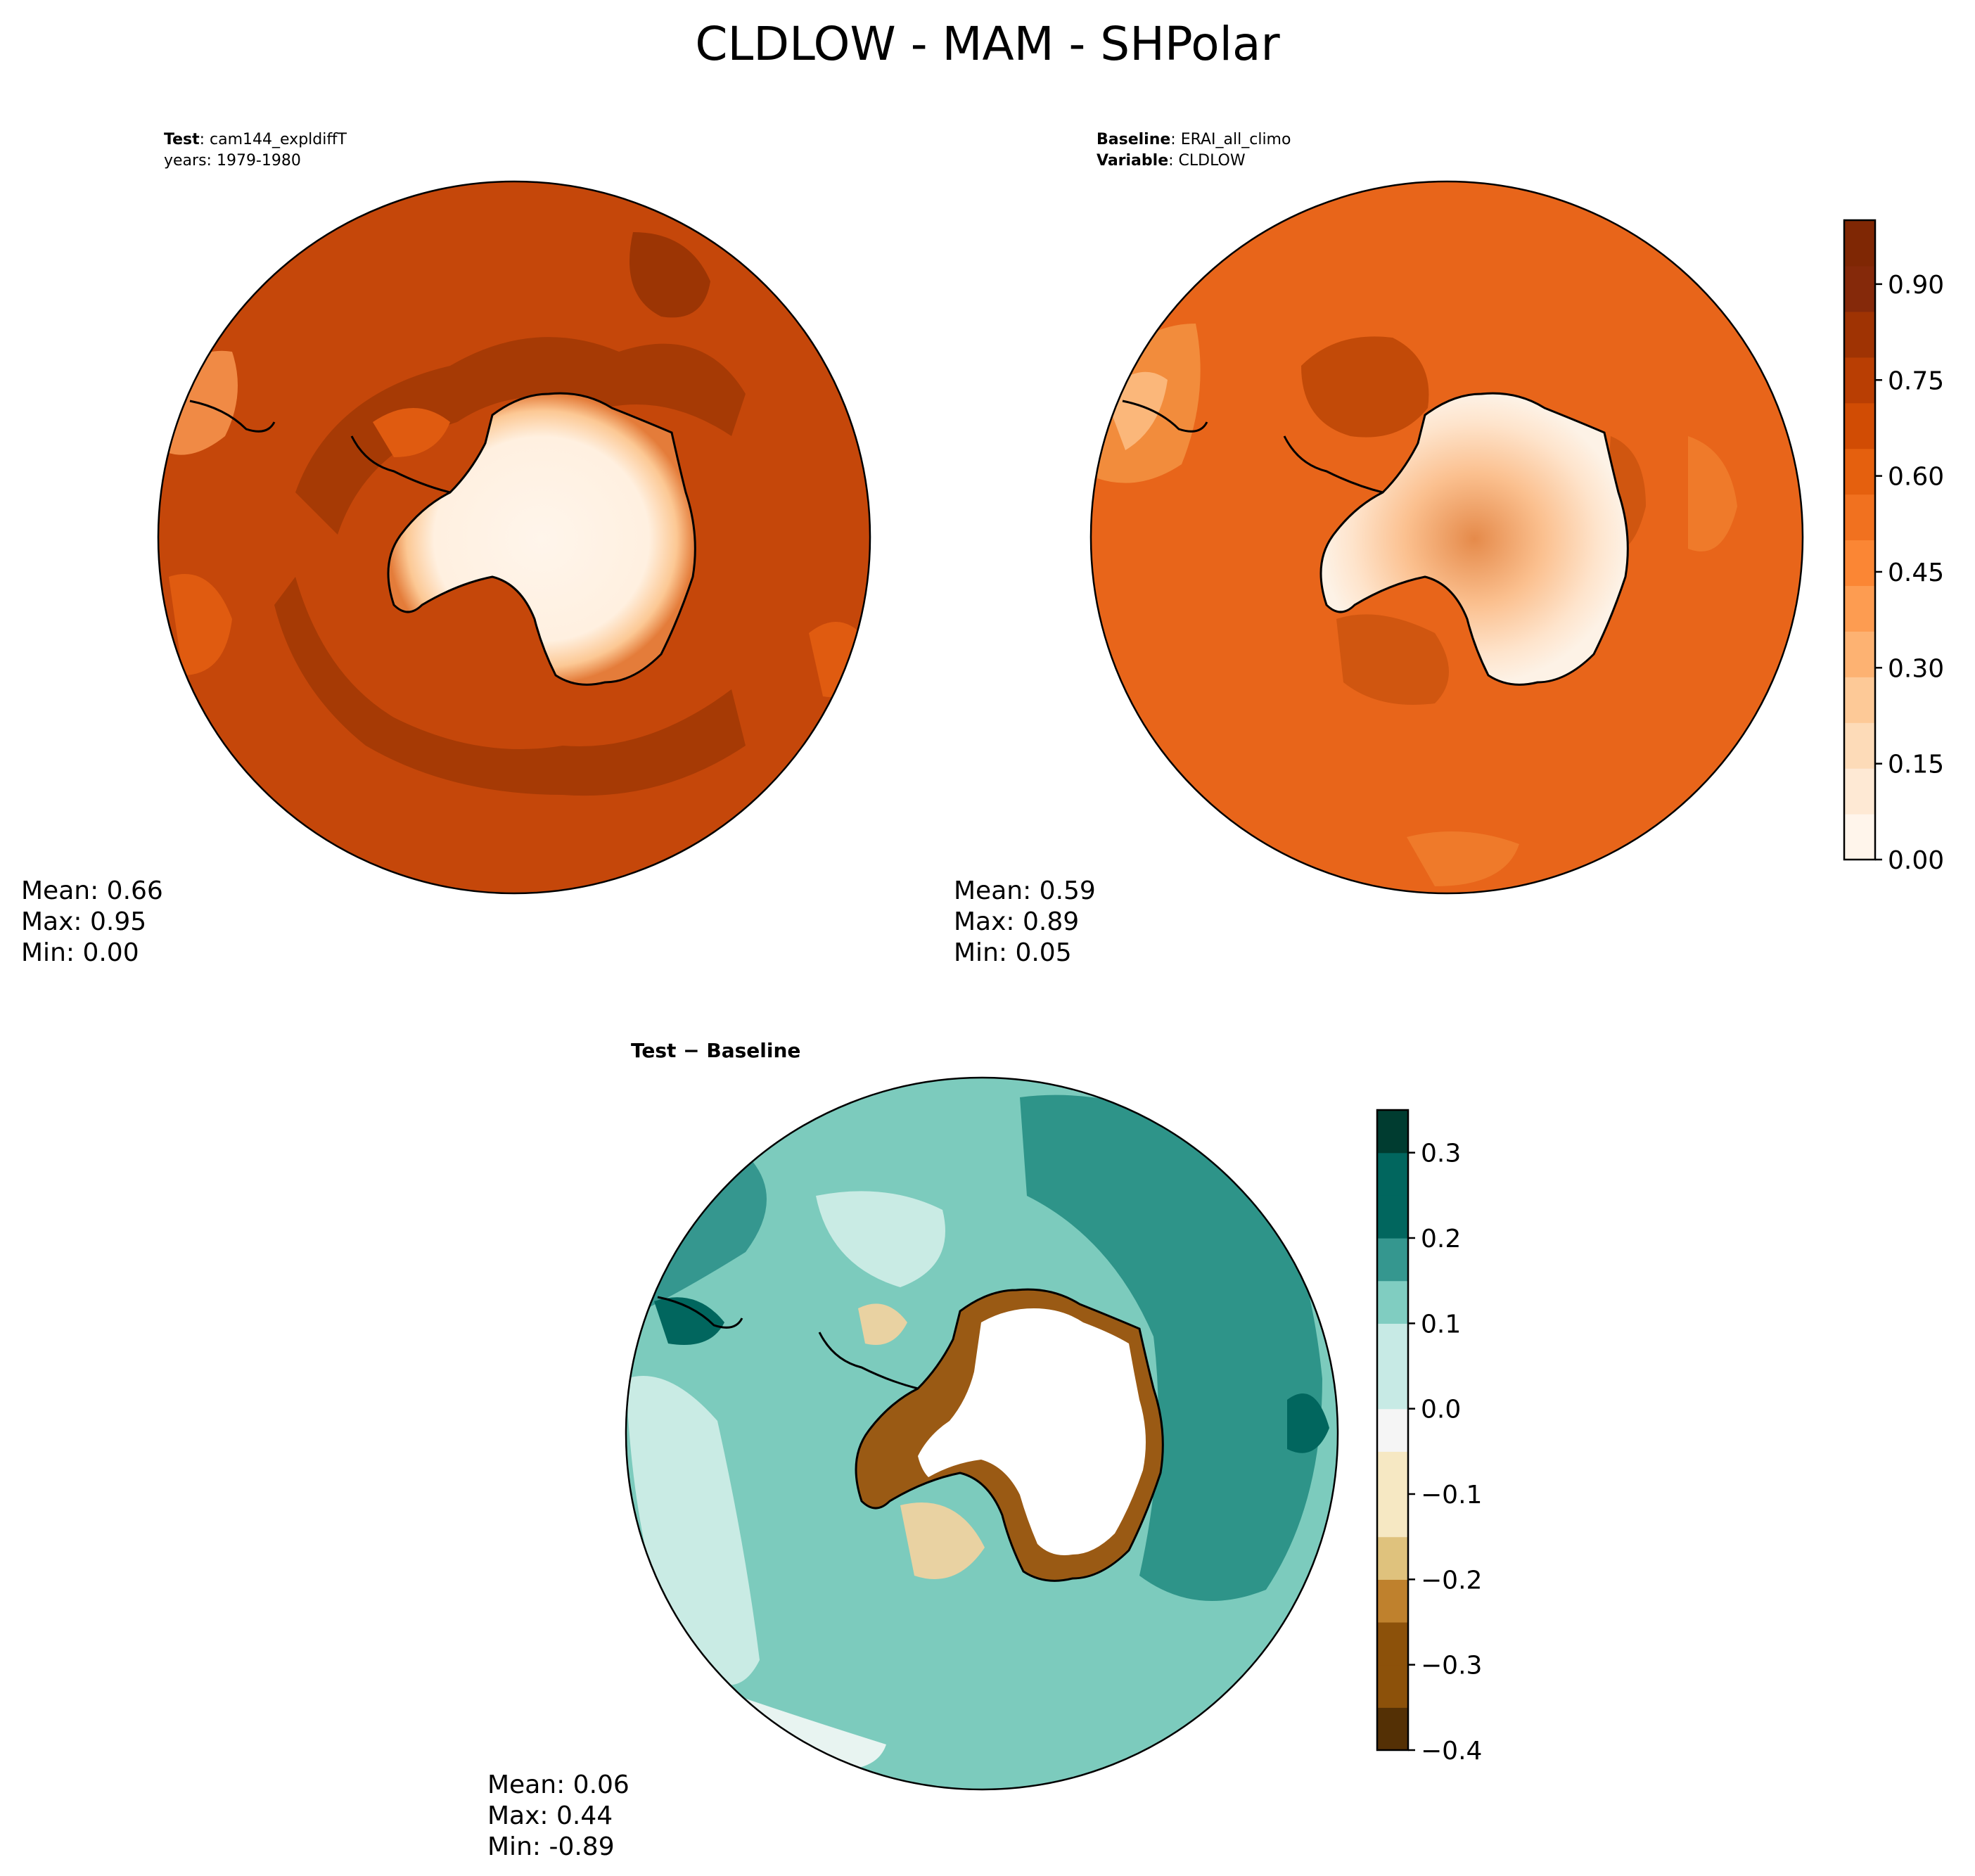 The width and height of the screenshot is (1975, 1876). Describe the element at coordinates (83, 921) in the screenshot. I see `test-stats-max: Max: 0.95` at that location.